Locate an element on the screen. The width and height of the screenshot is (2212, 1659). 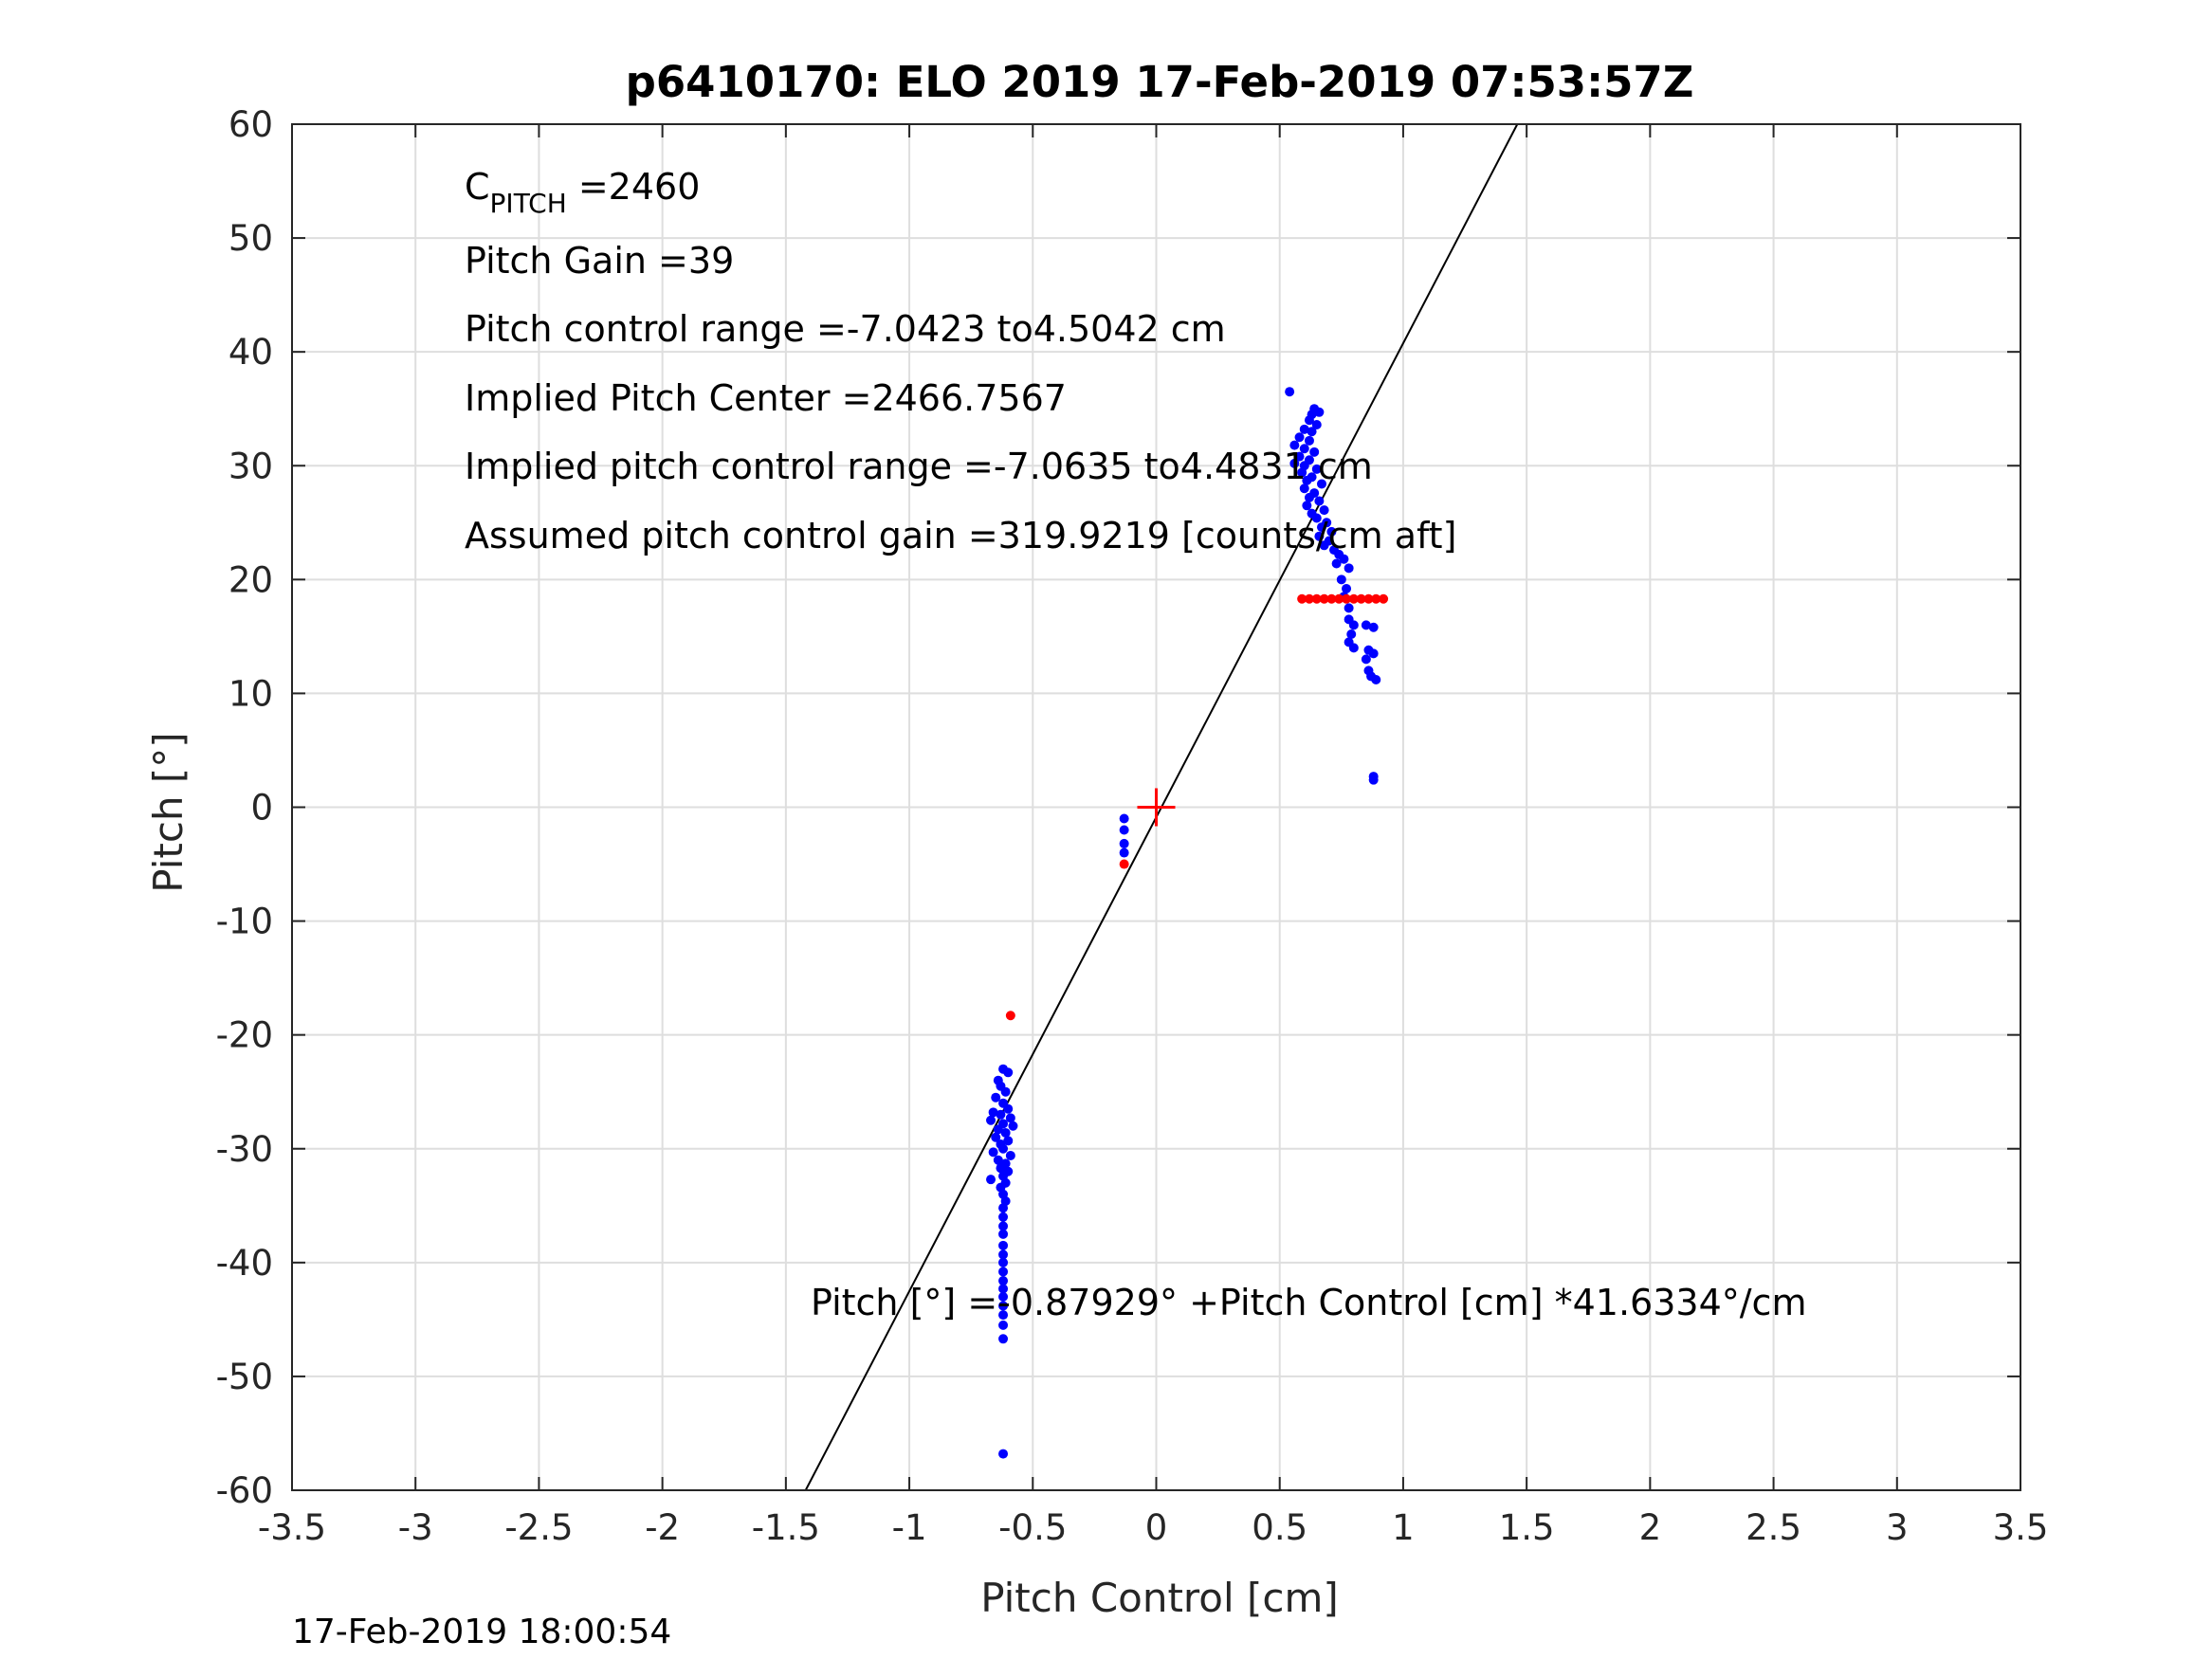
cpitch-value: =2460 is located at coordinates (634, 187).